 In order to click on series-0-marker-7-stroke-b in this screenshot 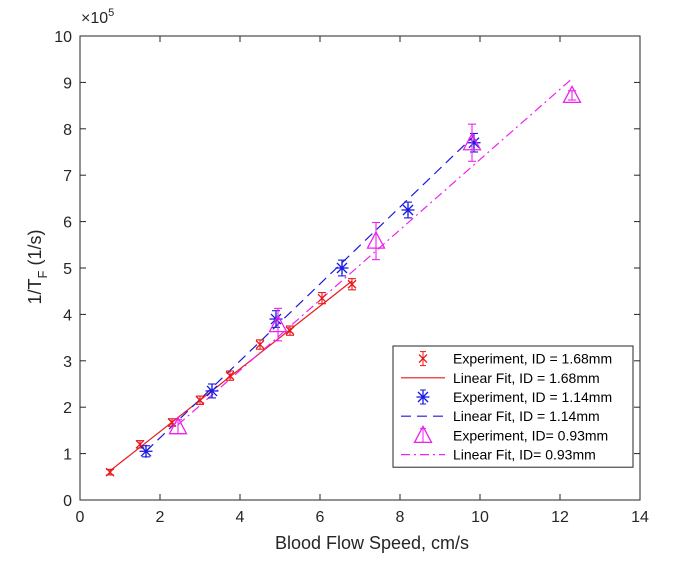, I will do `click(322, 298)`.